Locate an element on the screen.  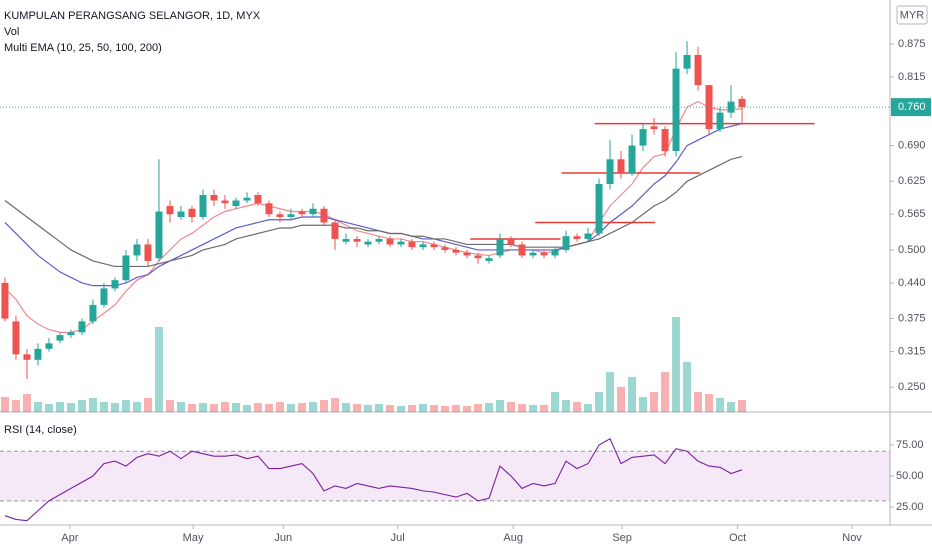
rsi-legend: RSI (14, close) is located at coordinates (40, 430).